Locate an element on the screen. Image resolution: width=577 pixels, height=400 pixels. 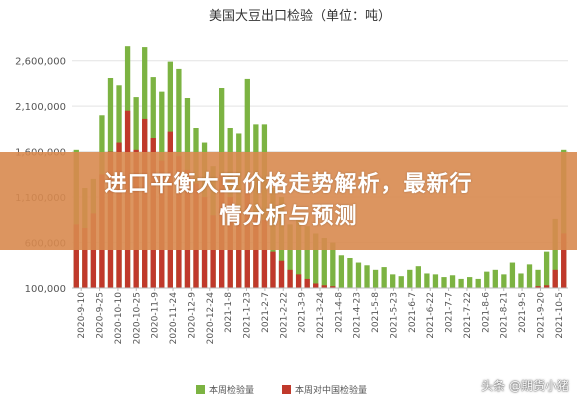
y-tick-label: 2,100,000 is located at coordinates (40, 107).